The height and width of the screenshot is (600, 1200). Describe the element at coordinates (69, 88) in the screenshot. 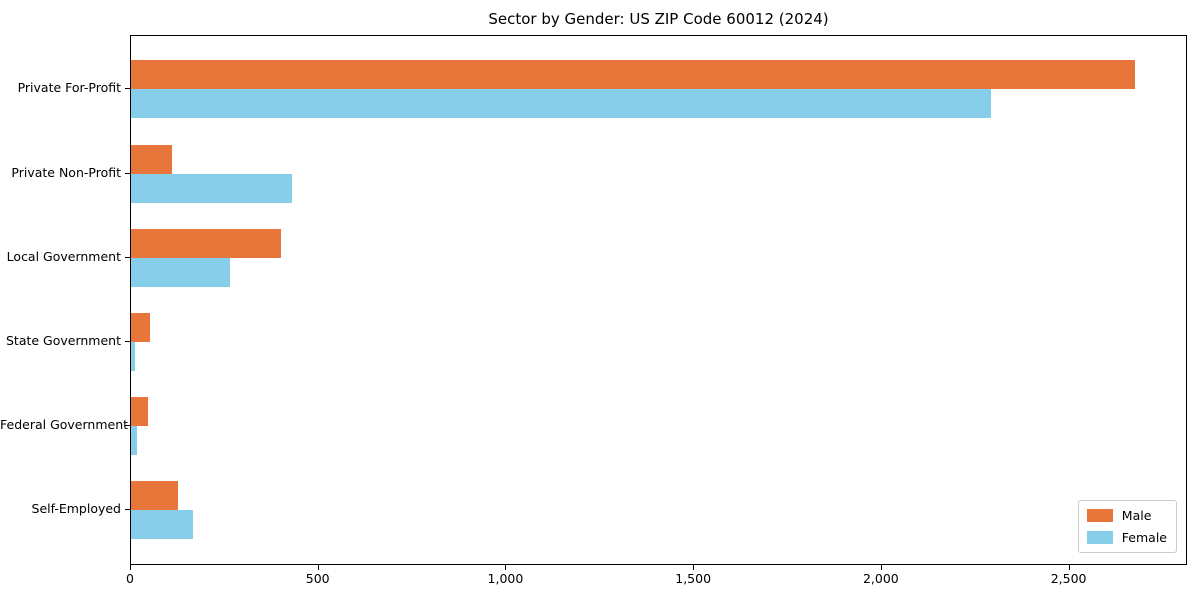

I see `y-axis-label-private-for-profit: Private For-Profit` at that location.